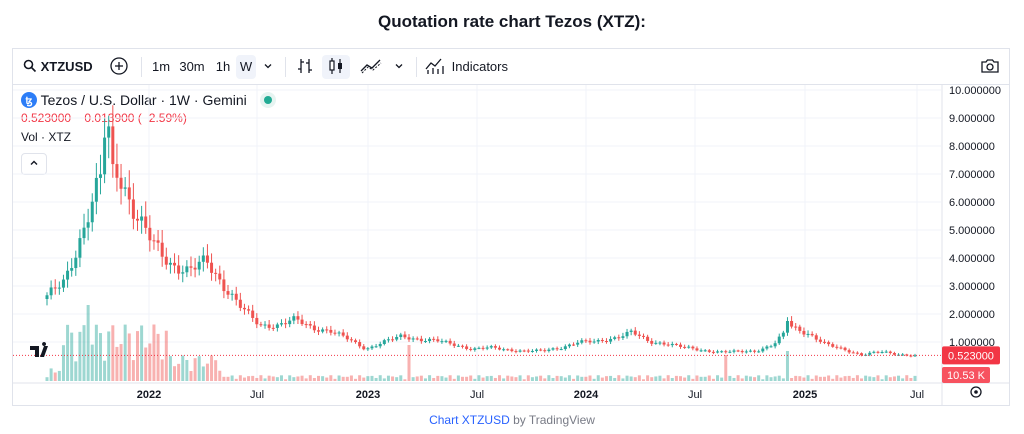  What do you see at coordinates (469, 420) in the screenshot?
I see `chart-symbol-link: Chart XTZUSD` at bounding box center [469, 420].